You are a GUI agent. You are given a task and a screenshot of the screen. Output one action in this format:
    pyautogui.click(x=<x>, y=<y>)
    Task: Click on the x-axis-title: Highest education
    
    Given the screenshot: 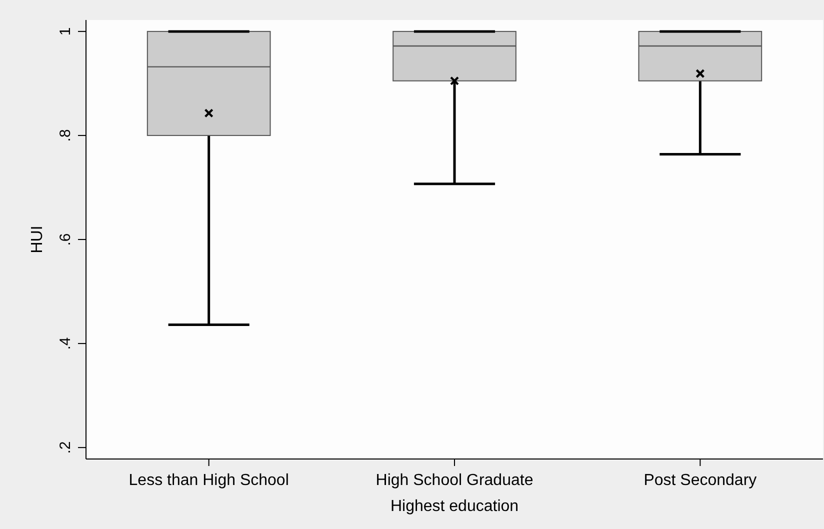 What is the action you would take?
    pyautogui.click(x=454, y=506)
    